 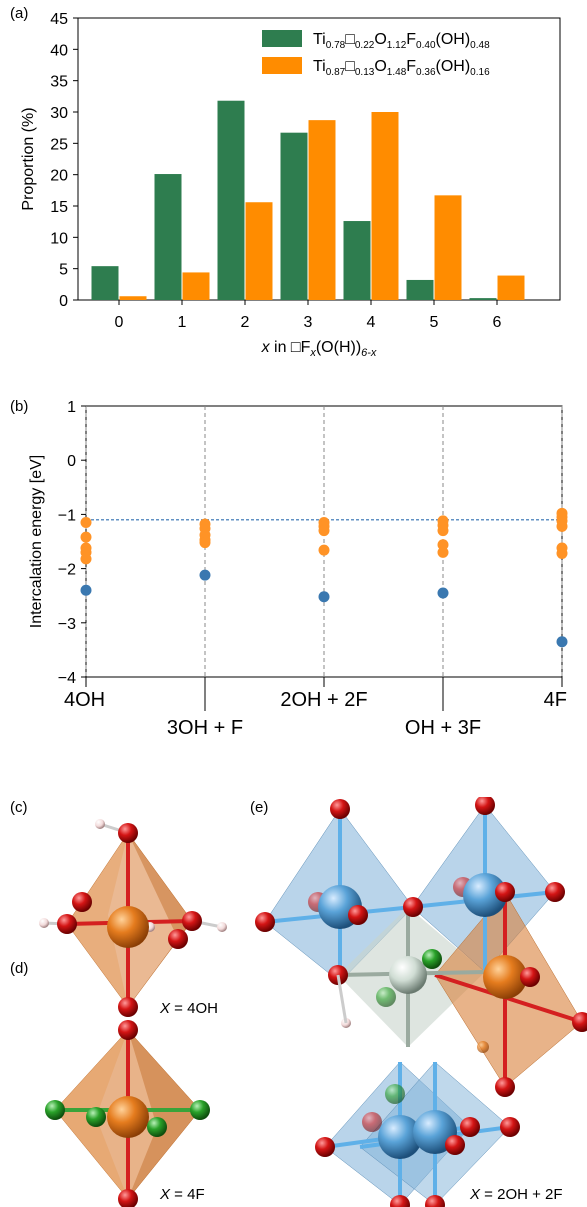 I want to click on x-axis-label: x in □Fx(O(H))6-x, so click(x=319, y=349).